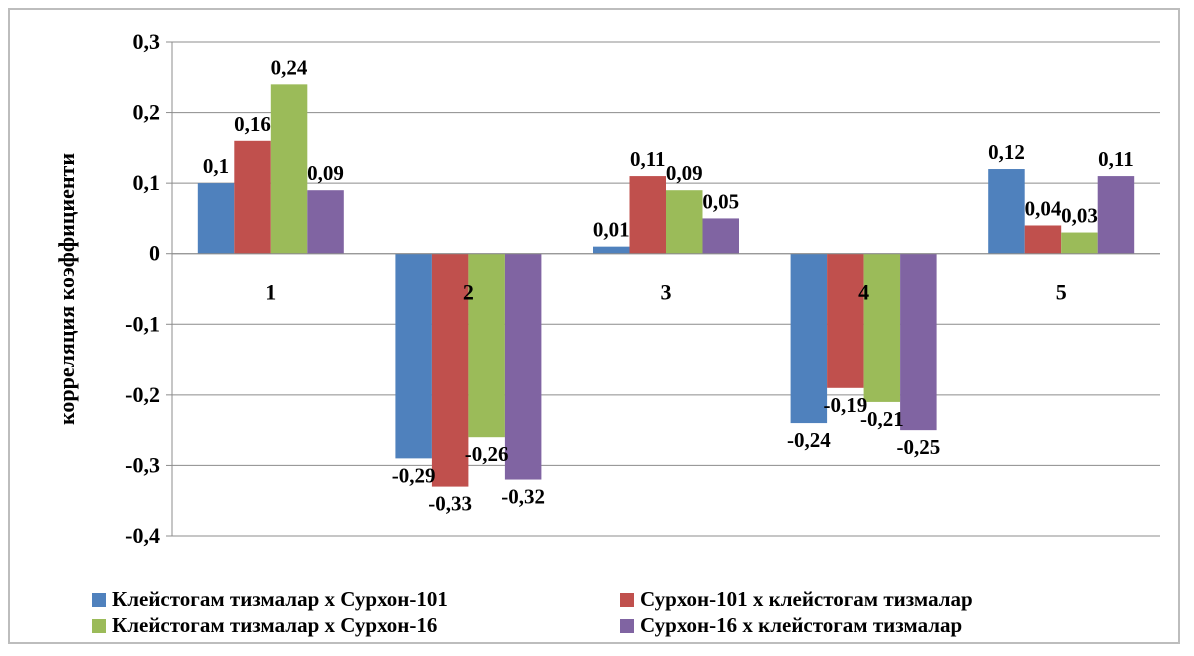 The width and height of the screenshot is (1194, 656). I want to click on y-tick-label: -0,4, so click(142, 535).